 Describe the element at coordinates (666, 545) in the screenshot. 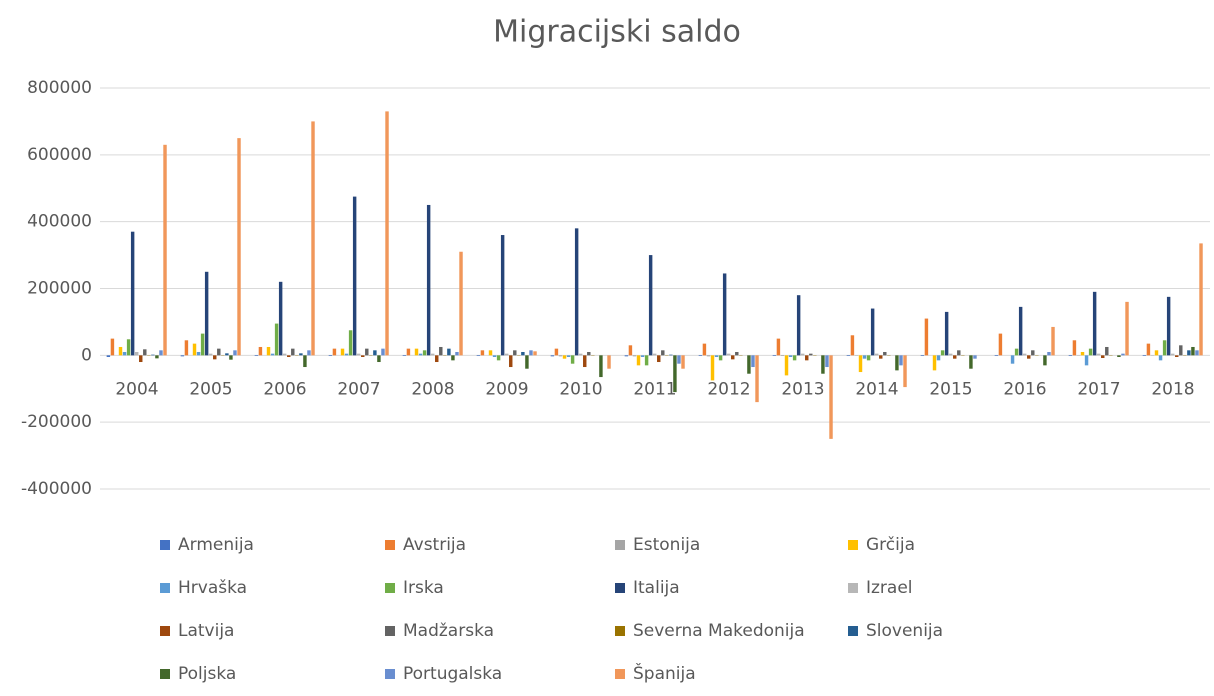

I see `legend-label: Estonija` at that location.